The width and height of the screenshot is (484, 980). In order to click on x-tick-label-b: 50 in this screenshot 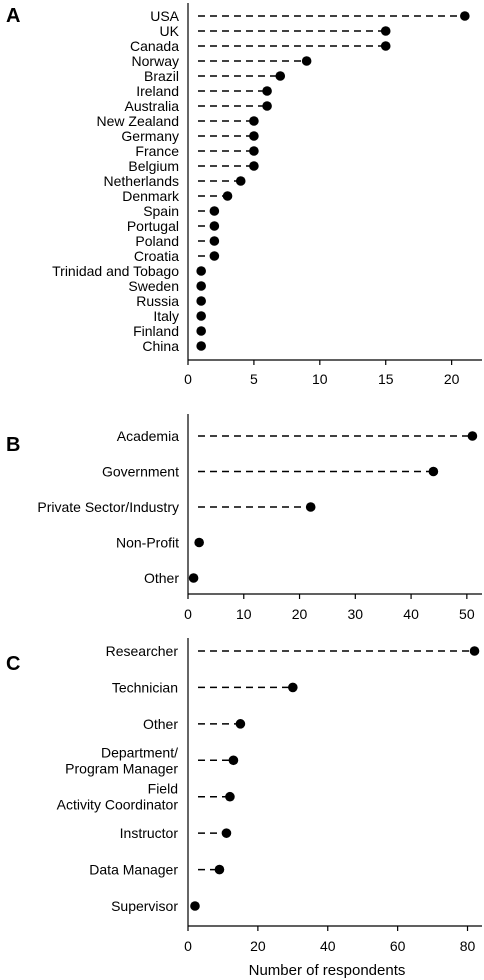, I will do `click(467, 614)`.